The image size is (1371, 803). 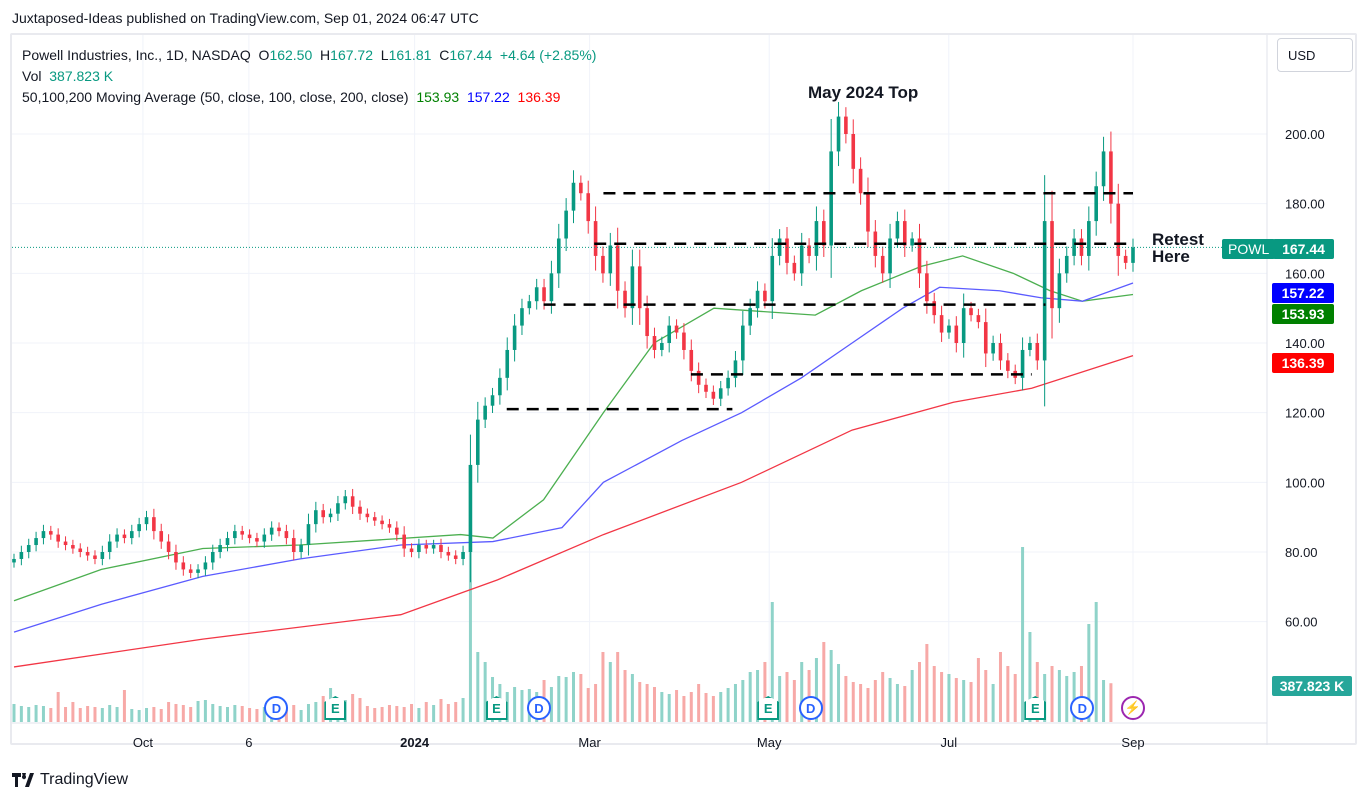 What do you see at coordinates (1305, 204) in the screenshot?
I see `y-tick-label: 180.00` at bounding box center [1305, 204].